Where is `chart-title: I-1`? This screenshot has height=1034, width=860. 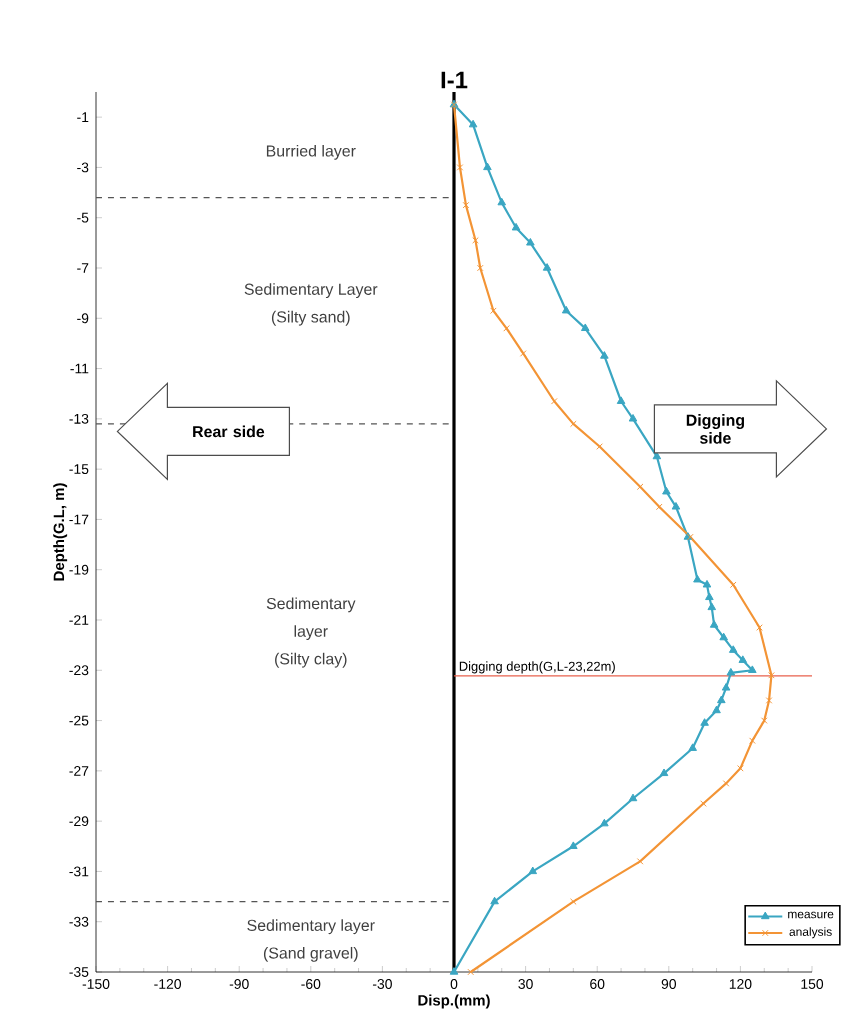
chart-title: I-1 is located at coordinates (454, 80).